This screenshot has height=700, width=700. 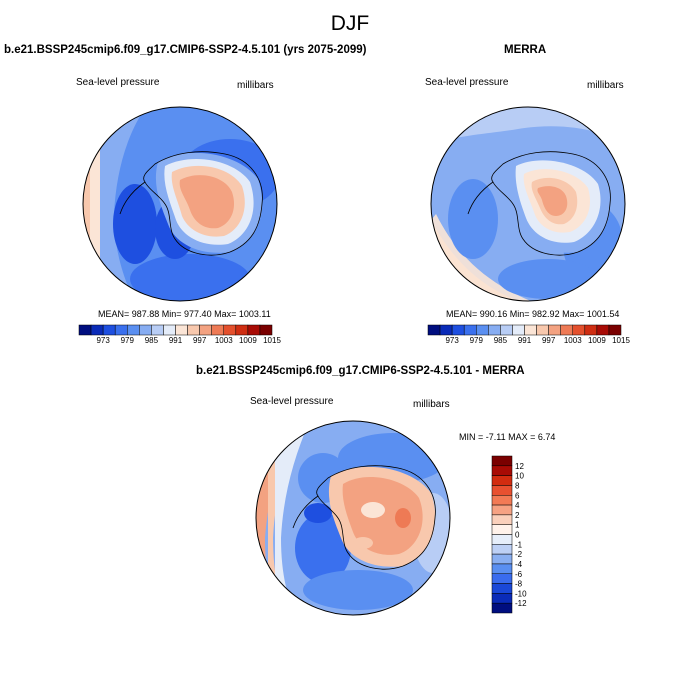 I want to click on panel-2-variable-label: Sea-level pressure, so click(x=467, y=82).